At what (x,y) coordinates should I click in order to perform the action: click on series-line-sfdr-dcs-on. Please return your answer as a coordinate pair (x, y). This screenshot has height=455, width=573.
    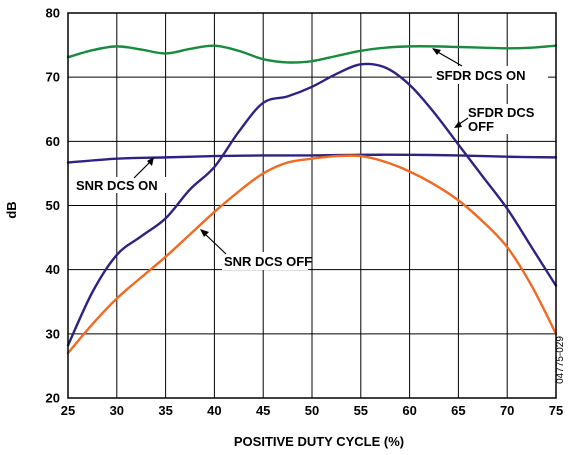
    Looking at the image, I should click on (312, 54).